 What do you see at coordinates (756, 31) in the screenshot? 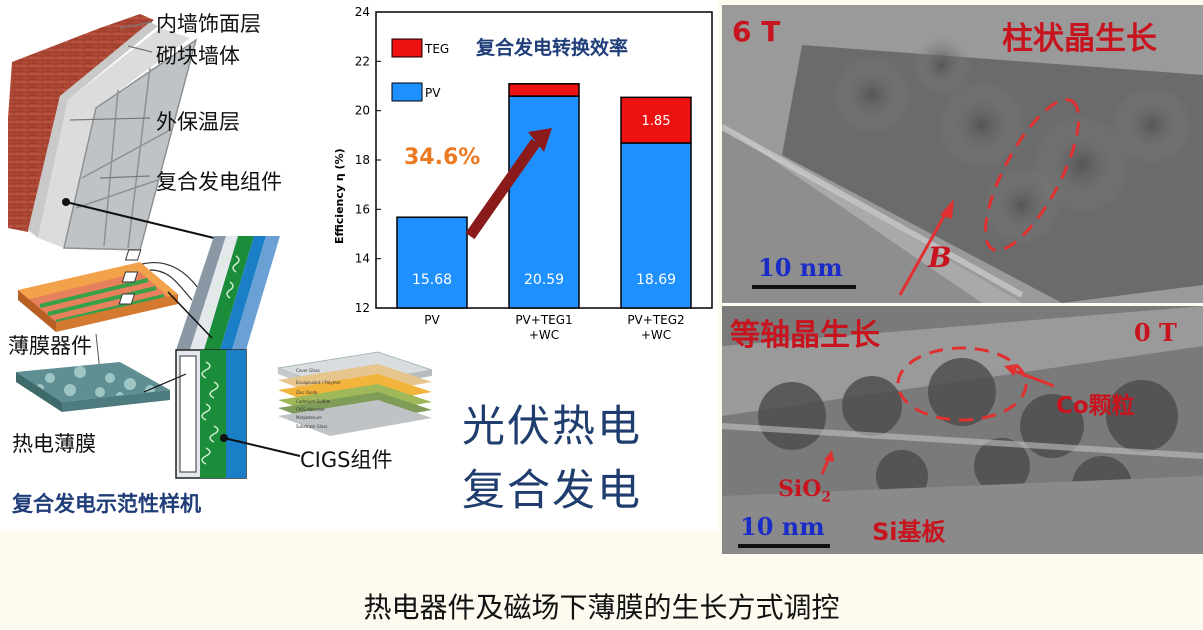
I see `field-6t-label: 6 T` at bounding box center [756, 31].